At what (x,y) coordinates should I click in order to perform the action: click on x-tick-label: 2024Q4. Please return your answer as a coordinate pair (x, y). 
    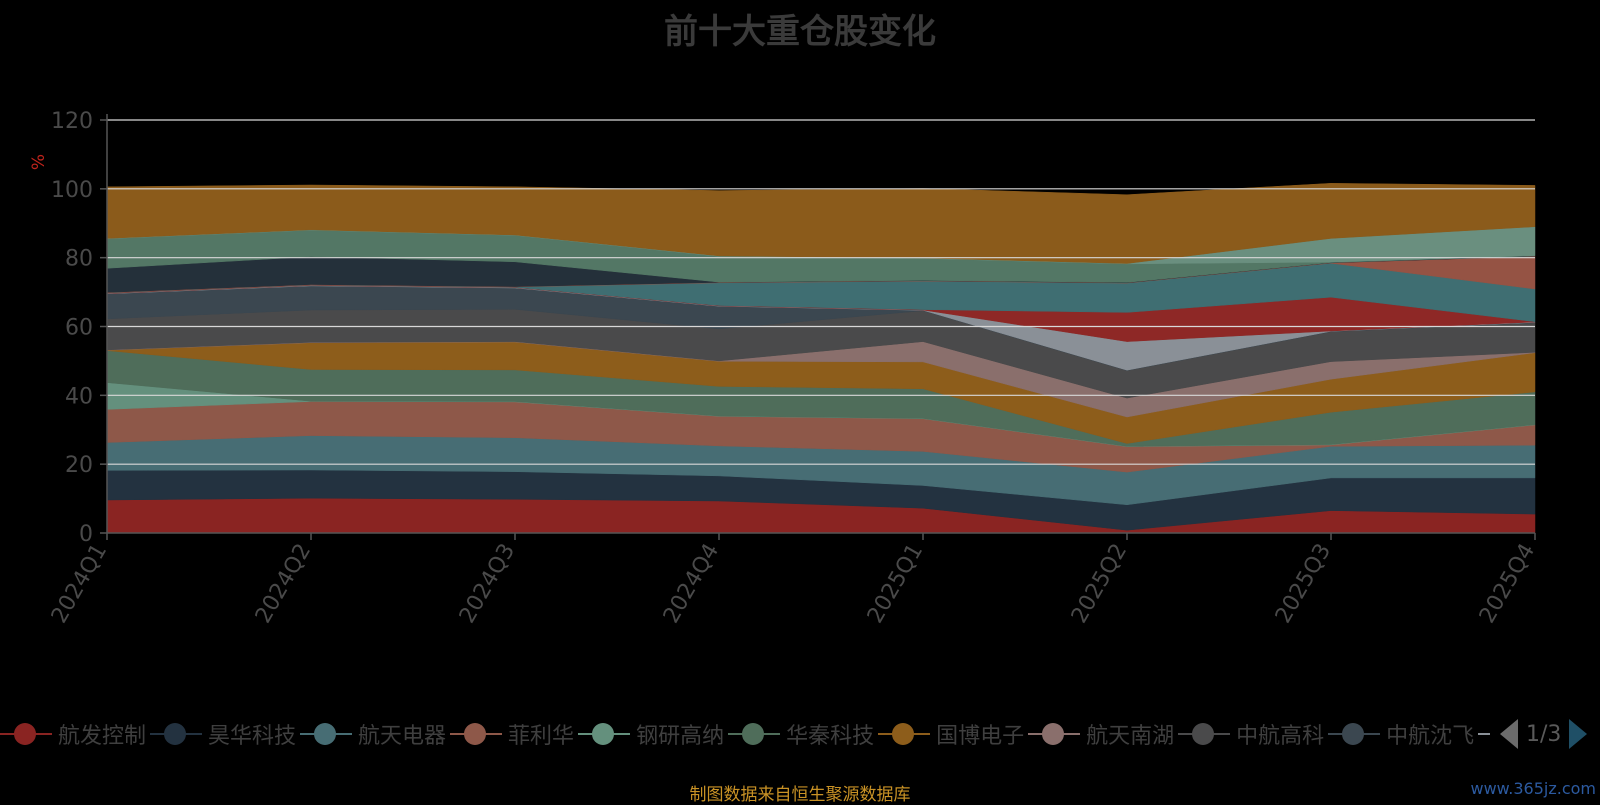
    Looking at the image, I should click on (691, 584).